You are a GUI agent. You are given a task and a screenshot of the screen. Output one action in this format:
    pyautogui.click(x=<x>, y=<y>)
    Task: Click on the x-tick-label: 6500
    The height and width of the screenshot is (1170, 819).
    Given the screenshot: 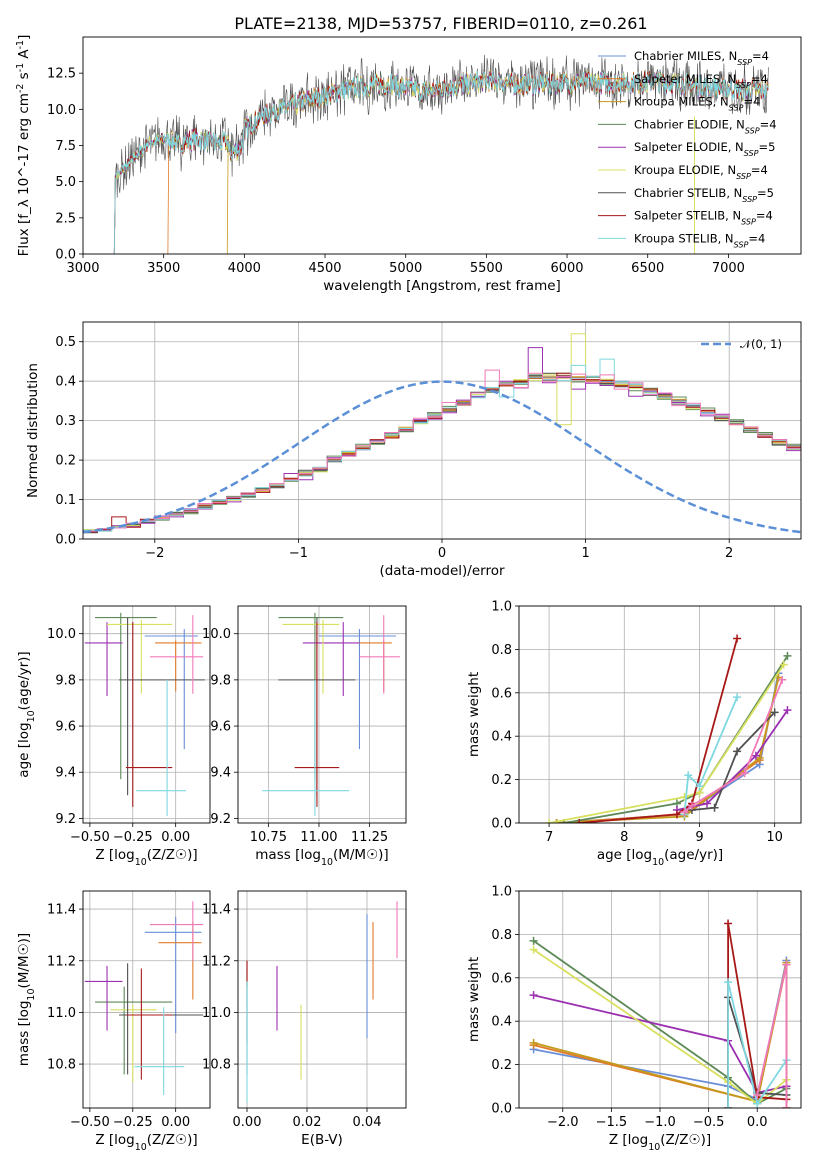 What is the action you would take?
    pyautogui.click(x=647, y=268)
    